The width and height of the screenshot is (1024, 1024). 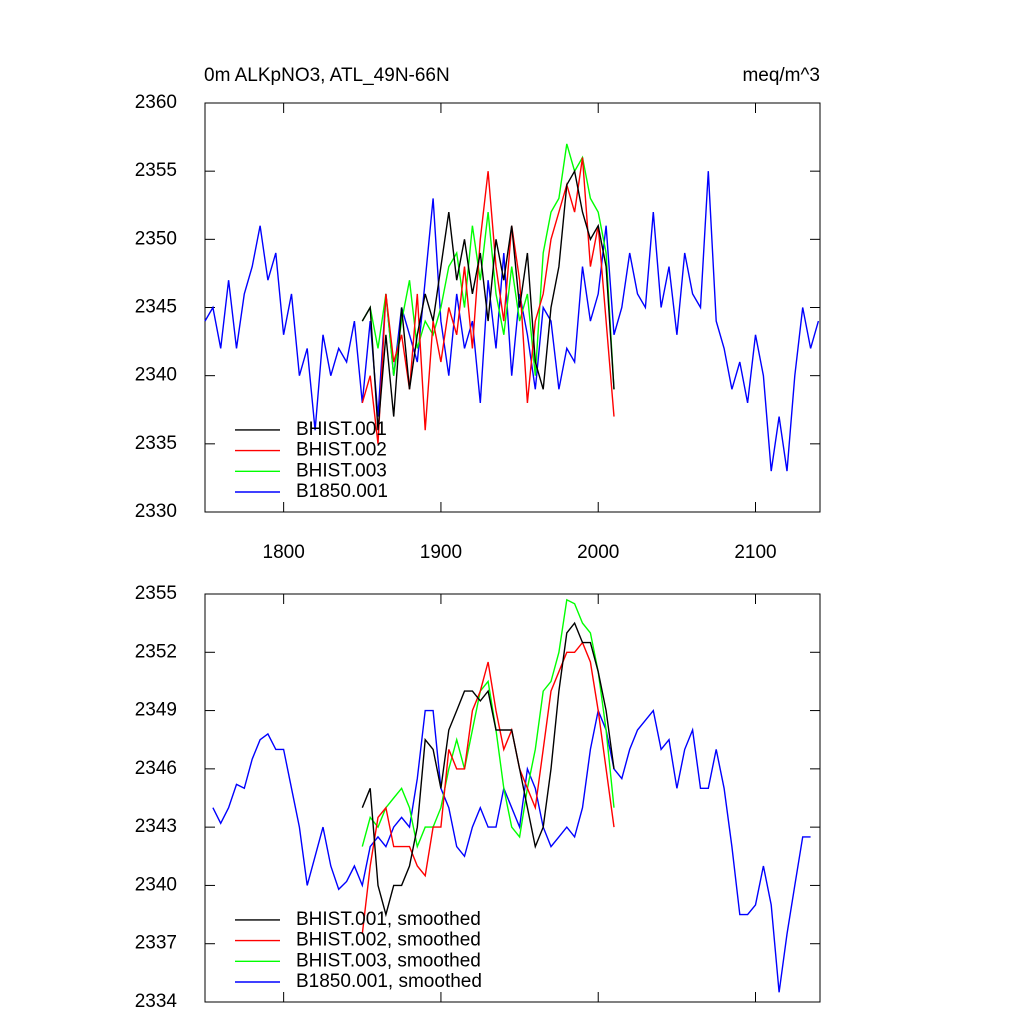 What do you see at coordinates (781, 75) in the screenshot?
I see `units-label: meq/m^3` at bounding box center [781, 75].